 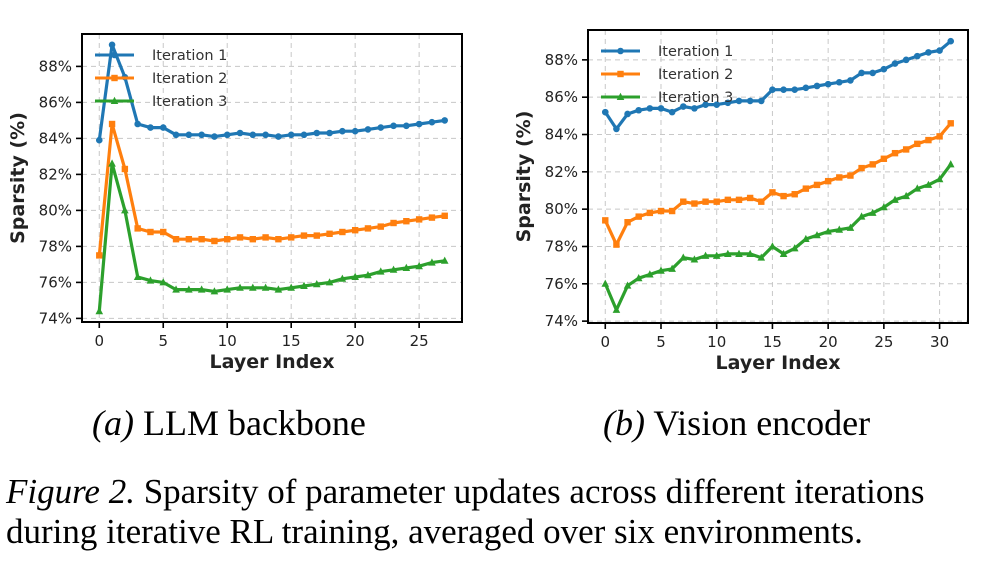 What do you see at coordinates (716, 342) in the screenshot?
I see `x-tick-label: 10` at bounding box center [716, 342].